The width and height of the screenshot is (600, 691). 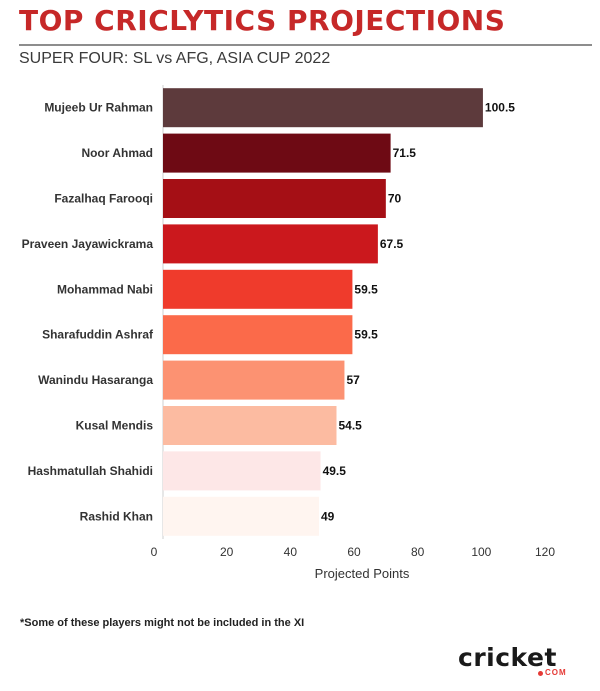 I want to click on logo-dot-icon, so click(x=540, y=673).